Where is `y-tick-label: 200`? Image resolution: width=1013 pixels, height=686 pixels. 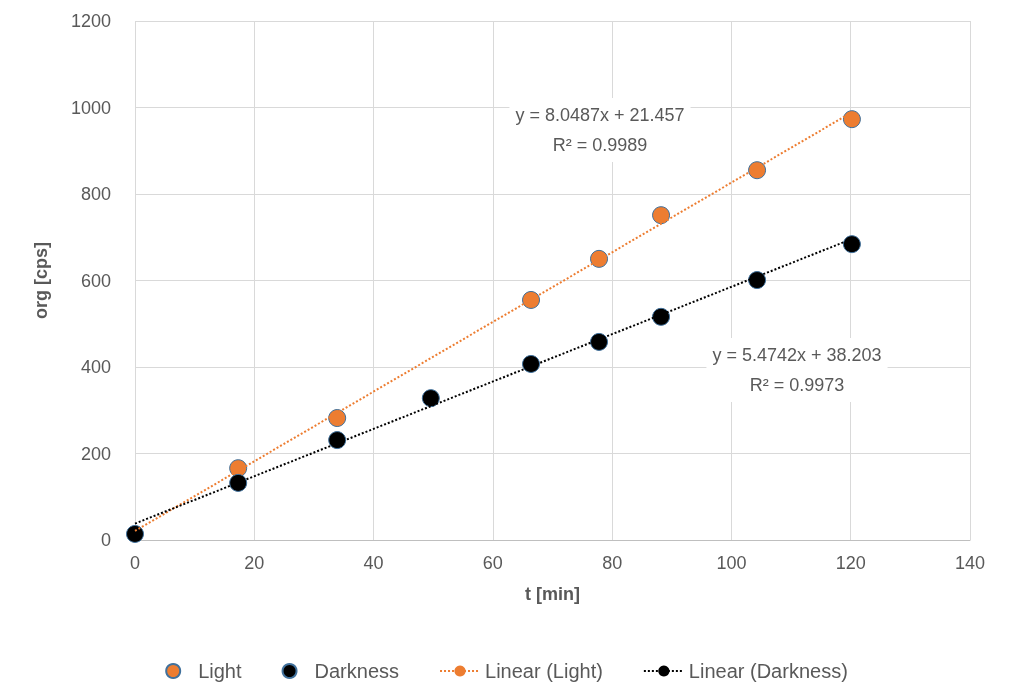 y-tick-label: 200 is located at coordinates (95, 453).